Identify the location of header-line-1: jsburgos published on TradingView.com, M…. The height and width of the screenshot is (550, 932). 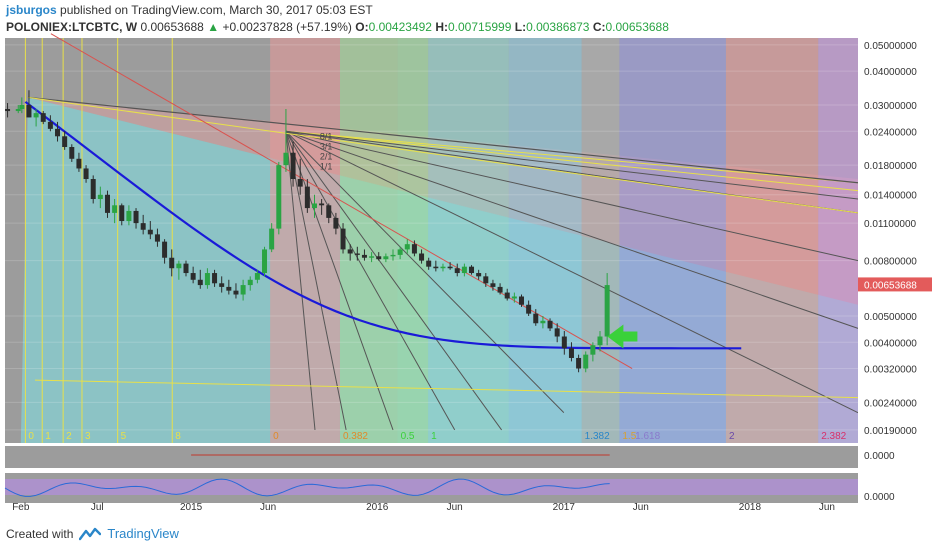
(189, 10).